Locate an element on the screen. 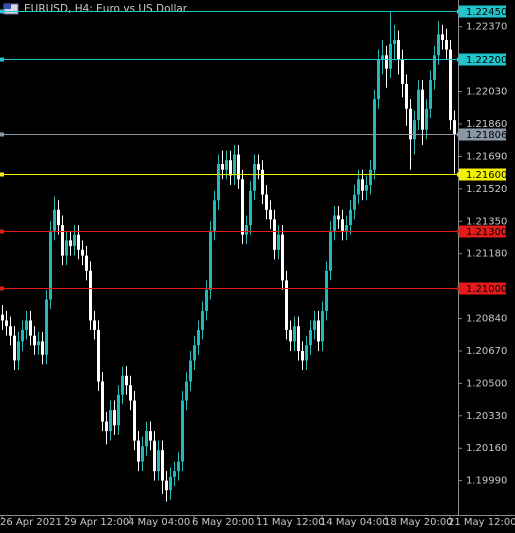  y-tick-label: 1.19990 is located at coordinates (486, 481).